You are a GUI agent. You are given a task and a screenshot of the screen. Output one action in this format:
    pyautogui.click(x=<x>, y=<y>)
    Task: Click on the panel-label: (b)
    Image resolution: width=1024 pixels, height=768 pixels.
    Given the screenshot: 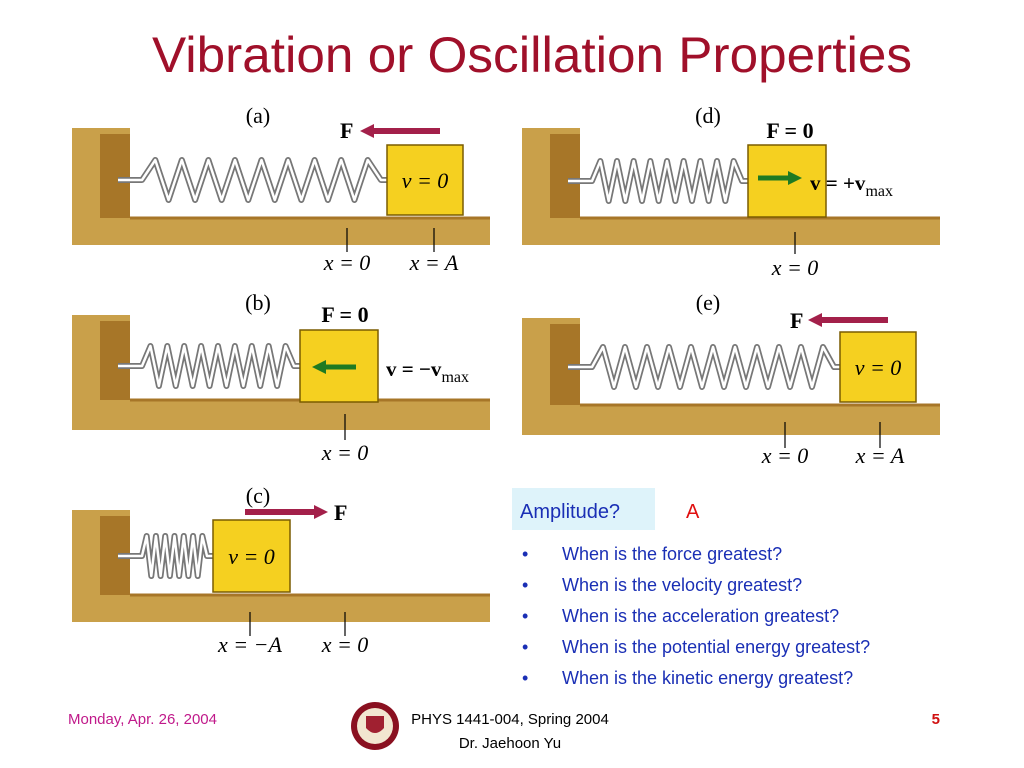 What is the action you would take?
    pyautogui.click(x=258, y=302)
    